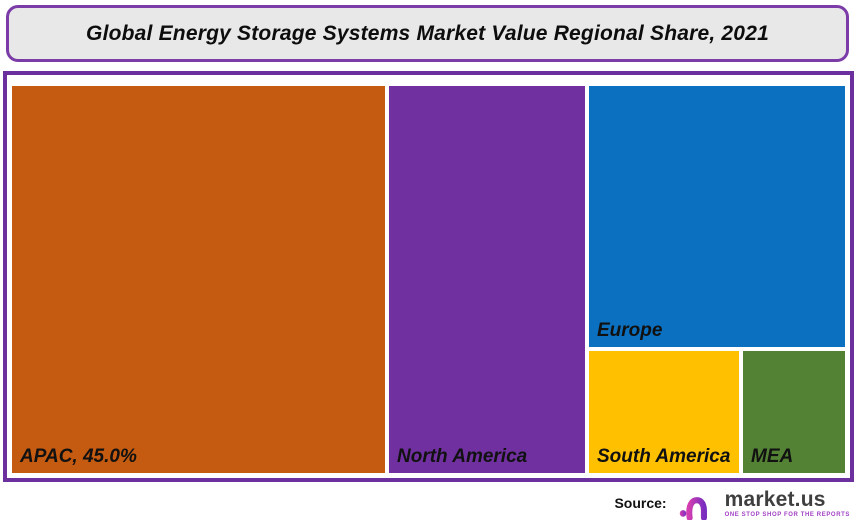 The height and width of the screenshot is (525, 857). I want to click on treemap-tile-mea: MEA, so click(794, 412).